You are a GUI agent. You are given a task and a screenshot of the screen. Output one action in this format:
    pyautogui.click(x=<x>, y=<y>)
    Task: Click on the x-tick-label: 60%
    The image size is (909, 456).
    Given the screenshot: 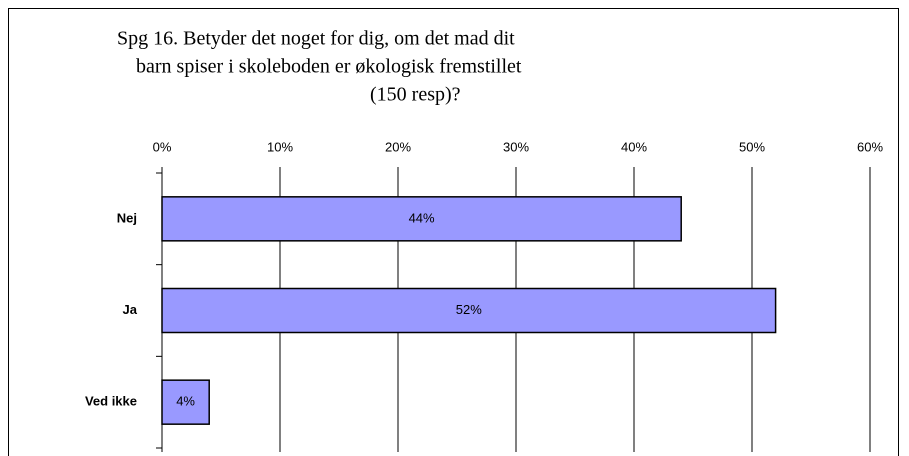 What is the action you would take?
    pyautogui.click(x=870, y=146)
    